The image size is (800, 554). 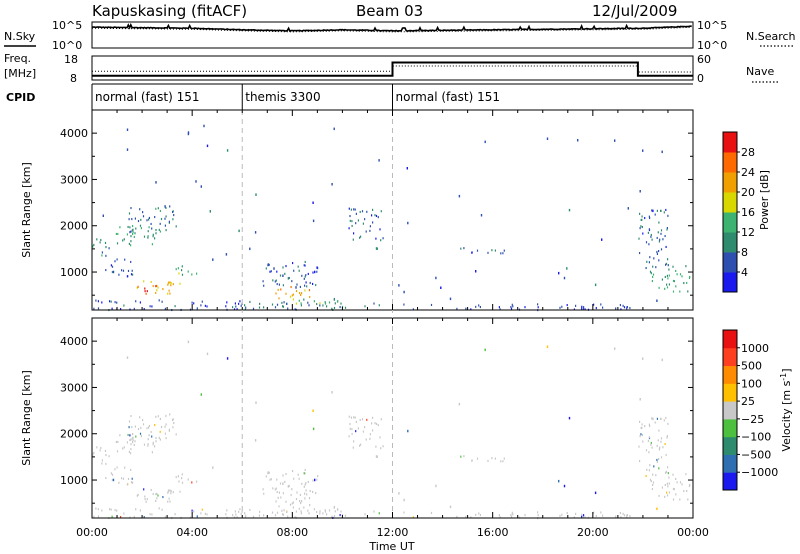 What do you see at coordinates (392, 69) in the screenshot?
I see `freq-series-line` at bounding box center [392, 69].